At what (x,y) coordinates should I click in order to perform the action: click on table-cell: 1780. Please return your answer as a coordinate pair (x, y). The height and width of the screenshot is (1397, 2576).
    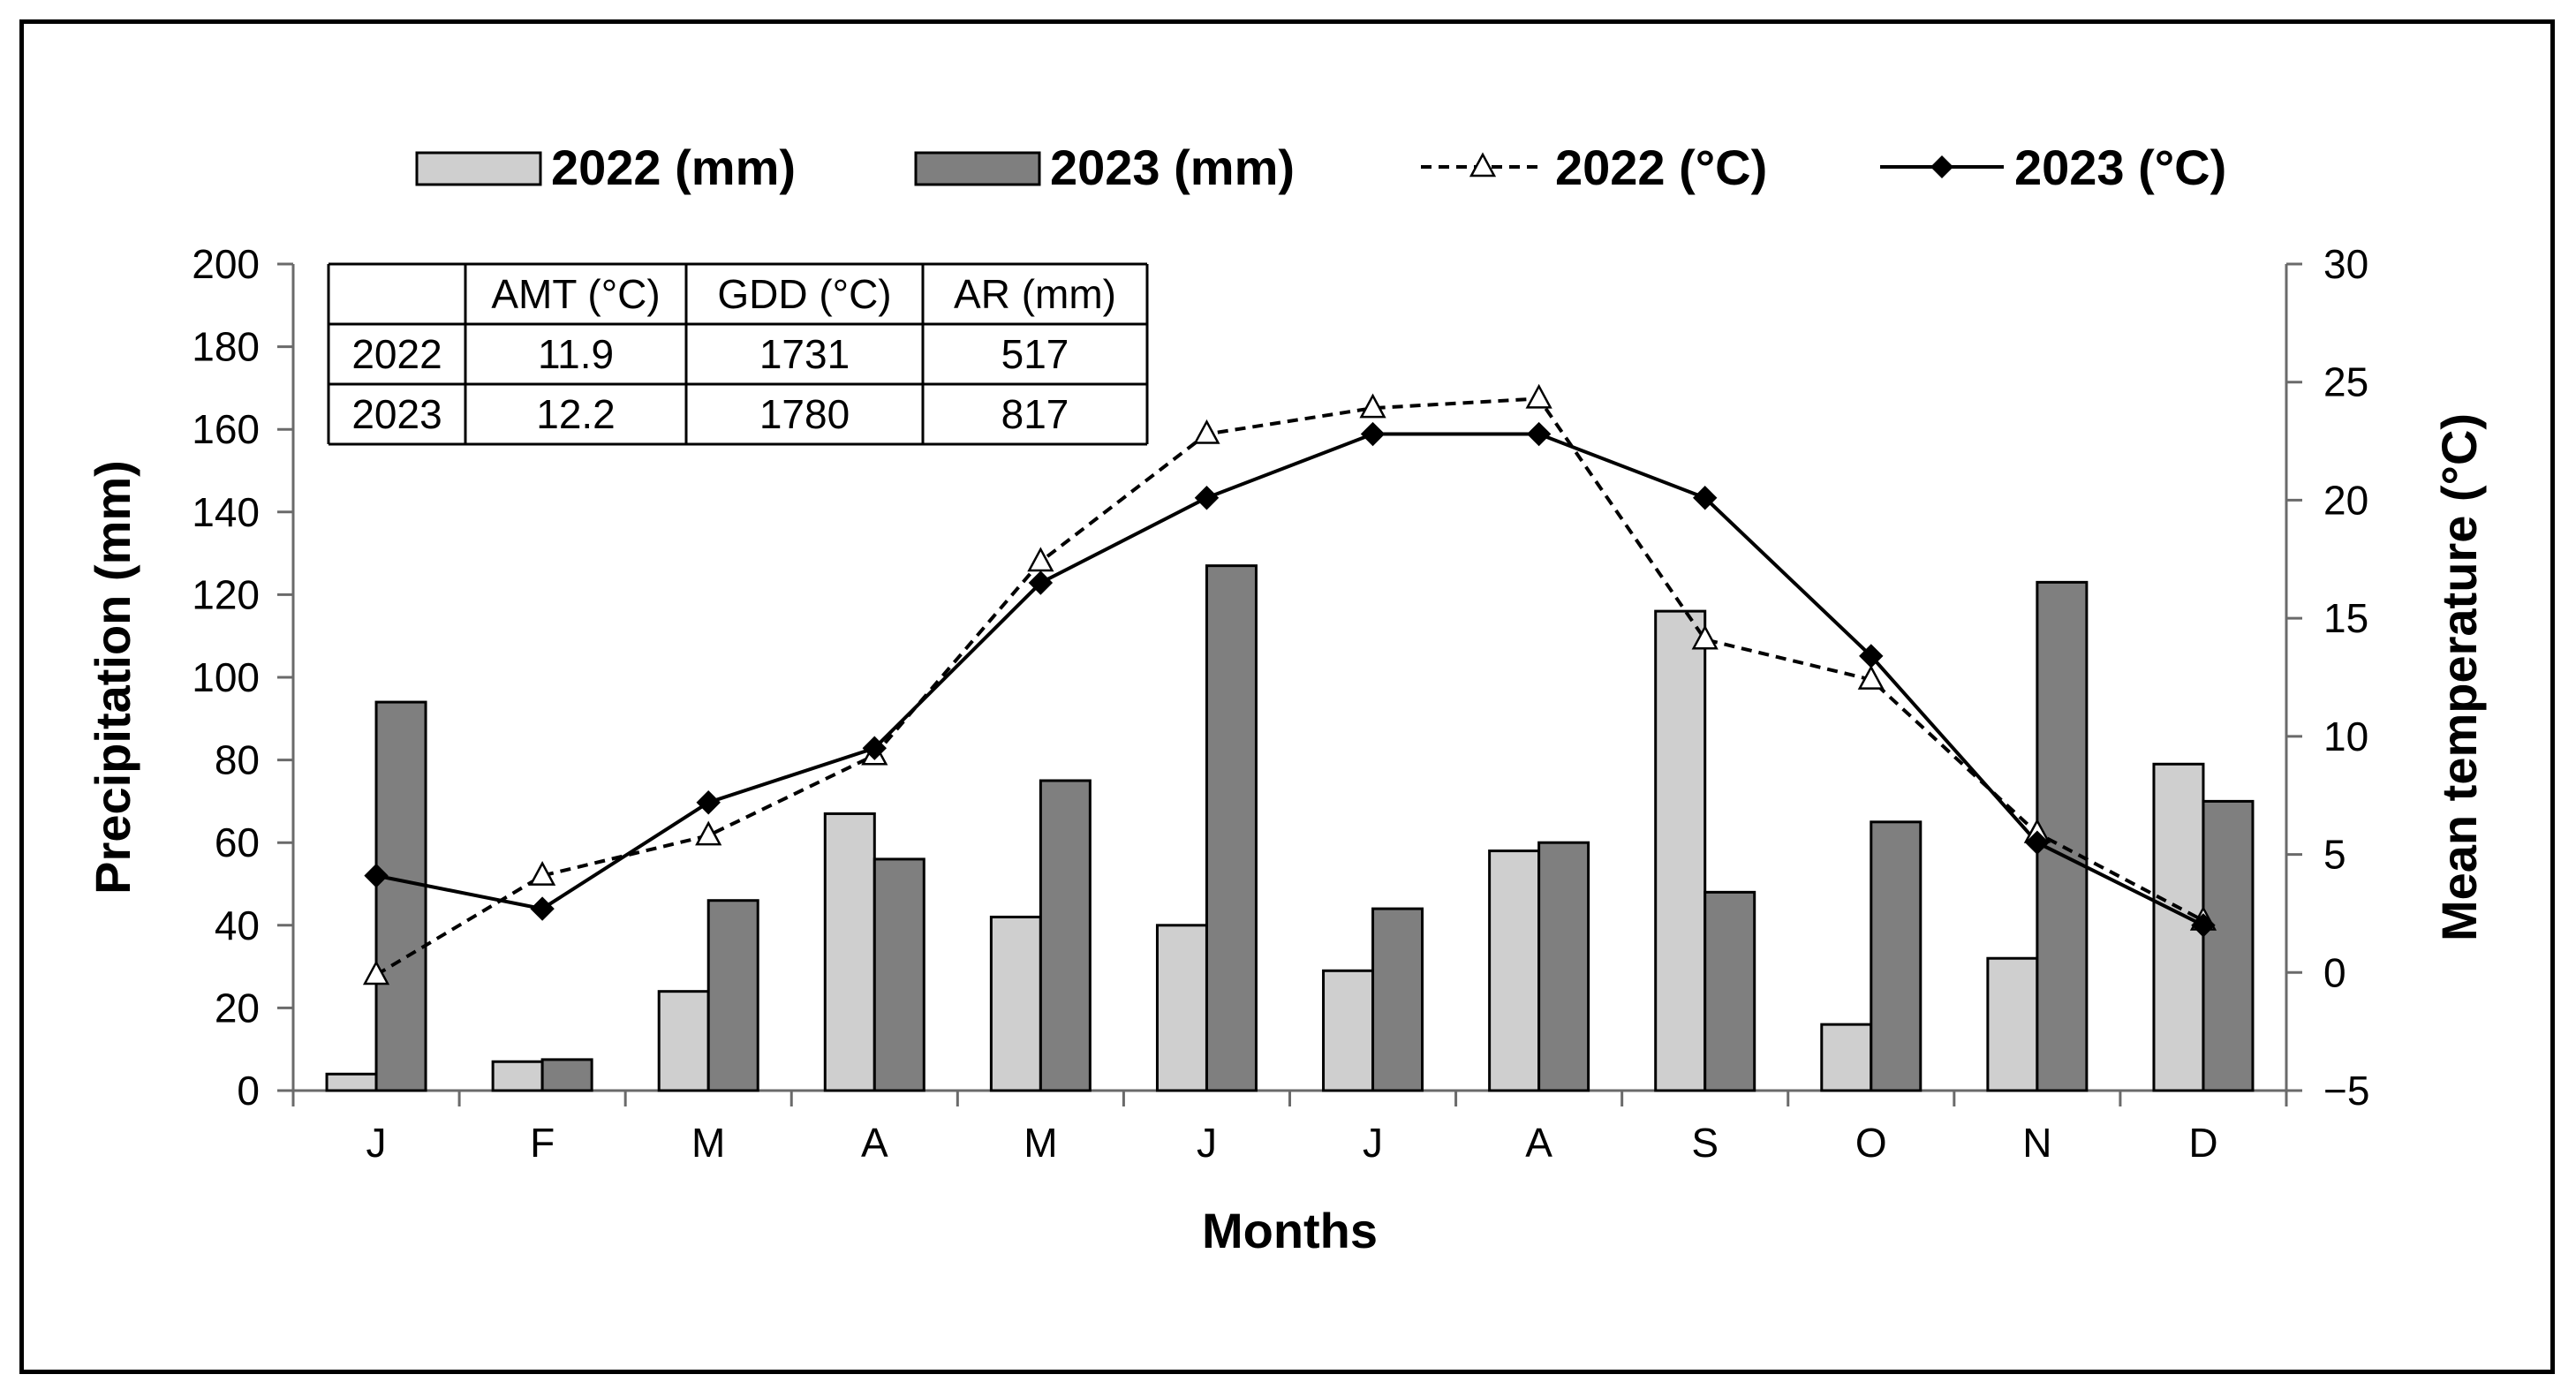
    Looking at the image, I should click on (804, 414).